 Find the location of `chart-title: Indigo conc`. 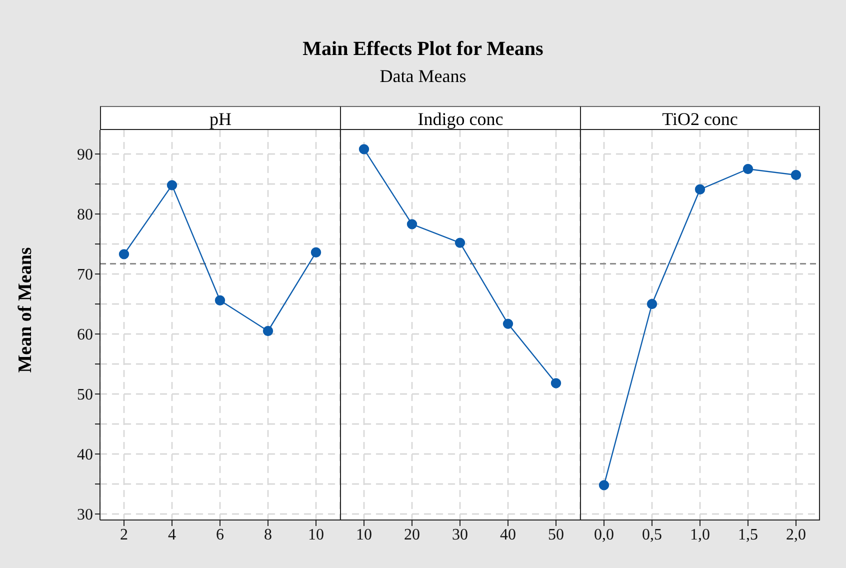

chart-title: Indigo conc is located at coordinates (460, 118).